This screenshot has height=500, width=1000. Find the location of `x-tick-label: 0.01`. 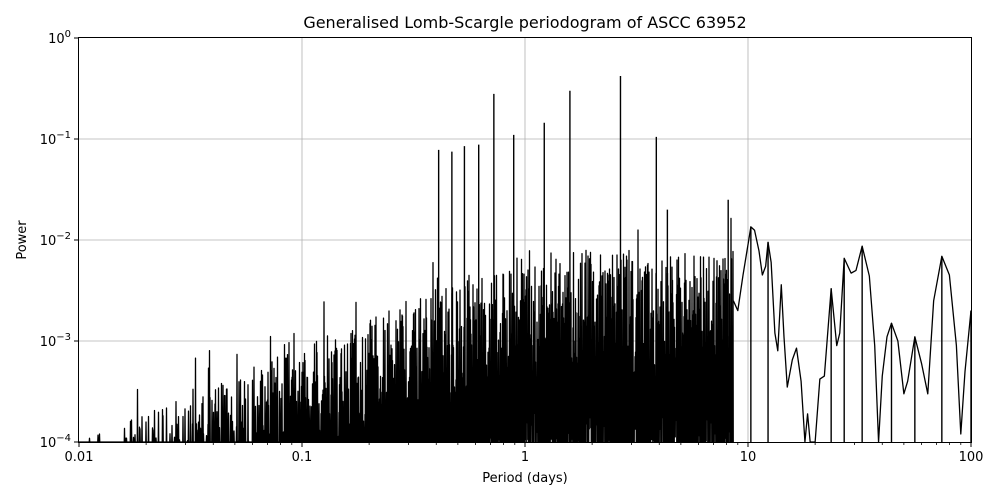

x-tick-label: 0.01 is located at coordinates (79, 457).